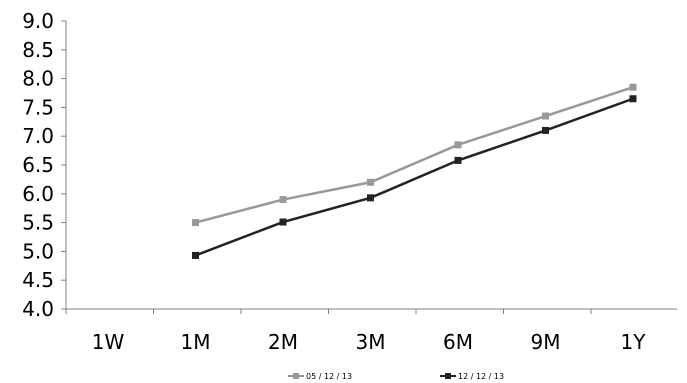 This screenshot has height=383, width=687. What do you see at coordinates (38, 136) in the screenshot?
I see `y-tick-label: 7.0` at bounding box center [38, 136].